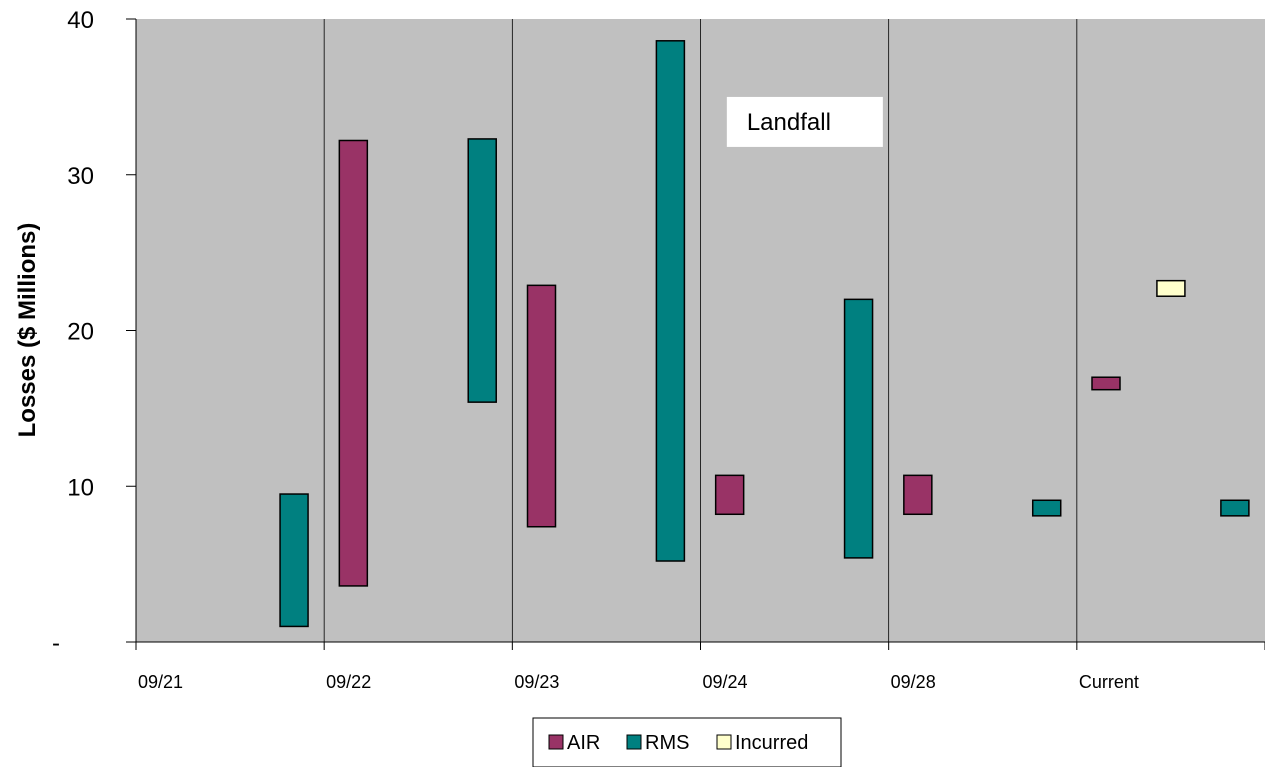  Describe the element at coordinates (1109, 682) in the screenshot. I see `x-tick-label: Current` at that location.